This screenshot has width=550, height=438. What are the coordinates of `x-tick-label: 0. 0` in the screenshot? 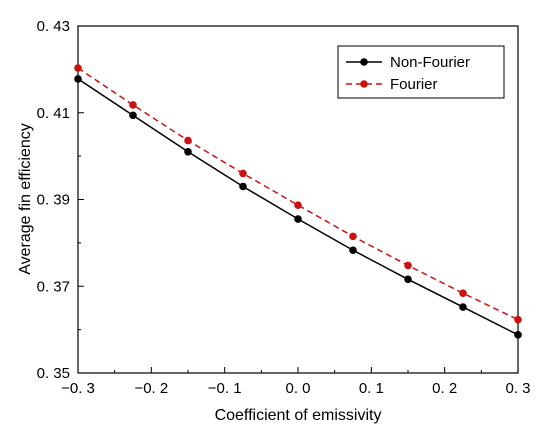 It's located at (297, 388).